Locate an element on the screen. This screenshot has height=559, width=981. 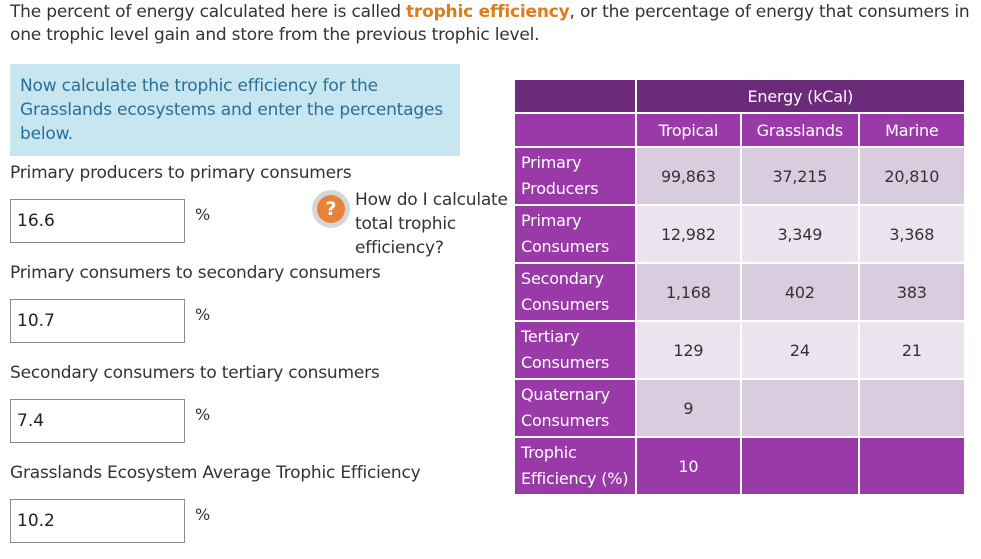
answer-field-primary-to-secondary is located at coordinates (97, 321).